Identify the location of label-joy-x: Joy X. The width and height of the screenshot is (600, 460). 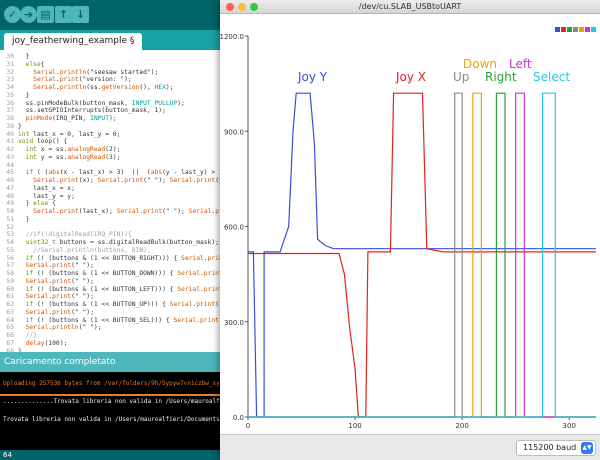
(411, 77).